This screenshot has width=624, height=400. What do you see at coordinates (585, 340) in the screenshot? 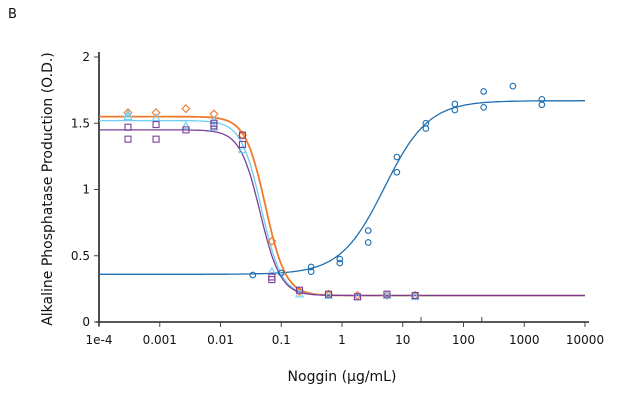
I see `x-tick-label: 10000` at bounding box center [585, 340].